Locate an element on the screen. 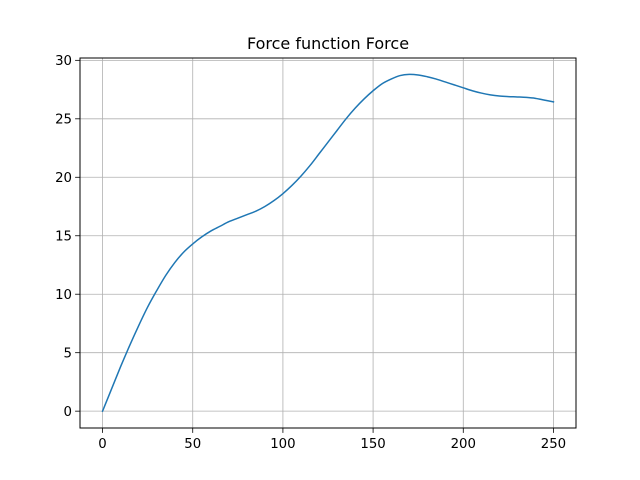  y-tick-label: 10 is located at coordinates (63, 295).